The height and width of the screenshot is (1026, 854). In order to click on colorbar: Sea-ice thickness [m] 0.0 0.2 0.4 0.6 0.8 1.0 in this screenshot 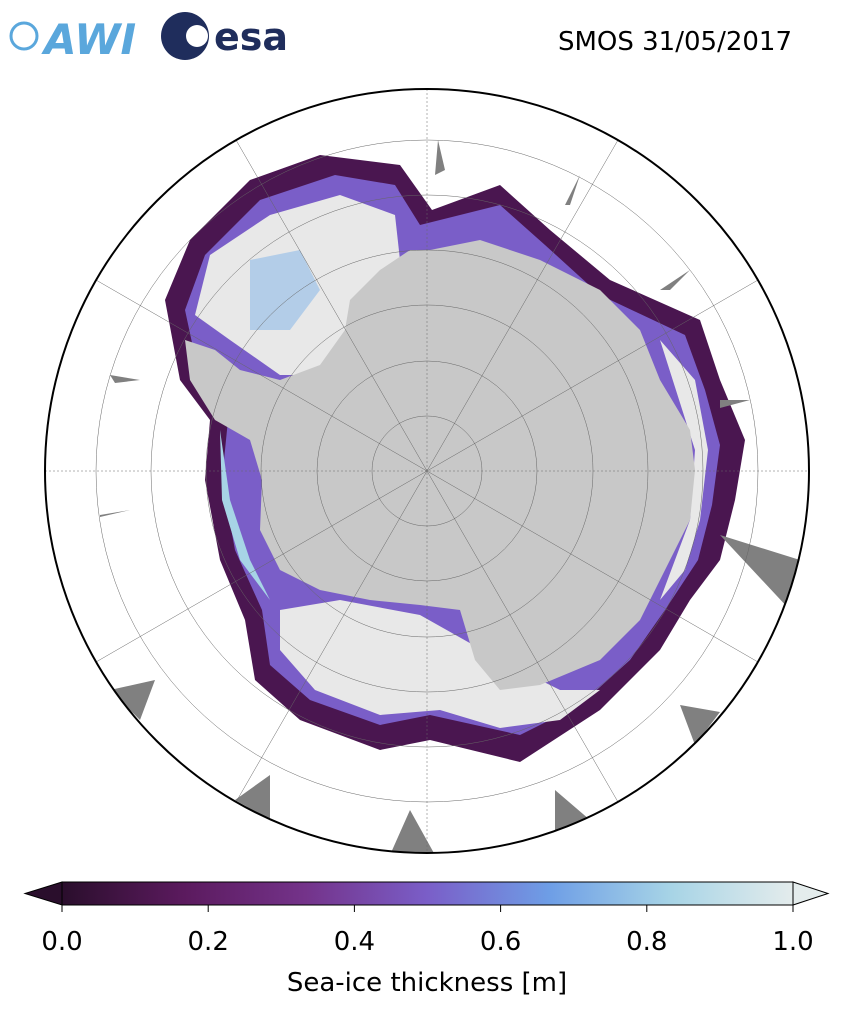, I will do `click(426, 939)`.